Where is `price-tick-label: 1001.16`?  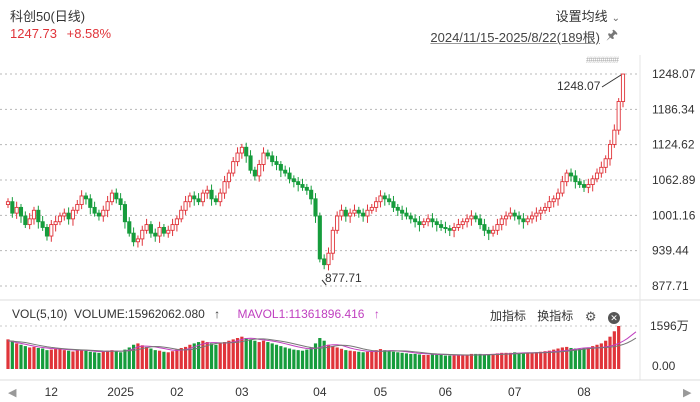 price-tick-label: 1001.16 is located at coordinates (674, 215).